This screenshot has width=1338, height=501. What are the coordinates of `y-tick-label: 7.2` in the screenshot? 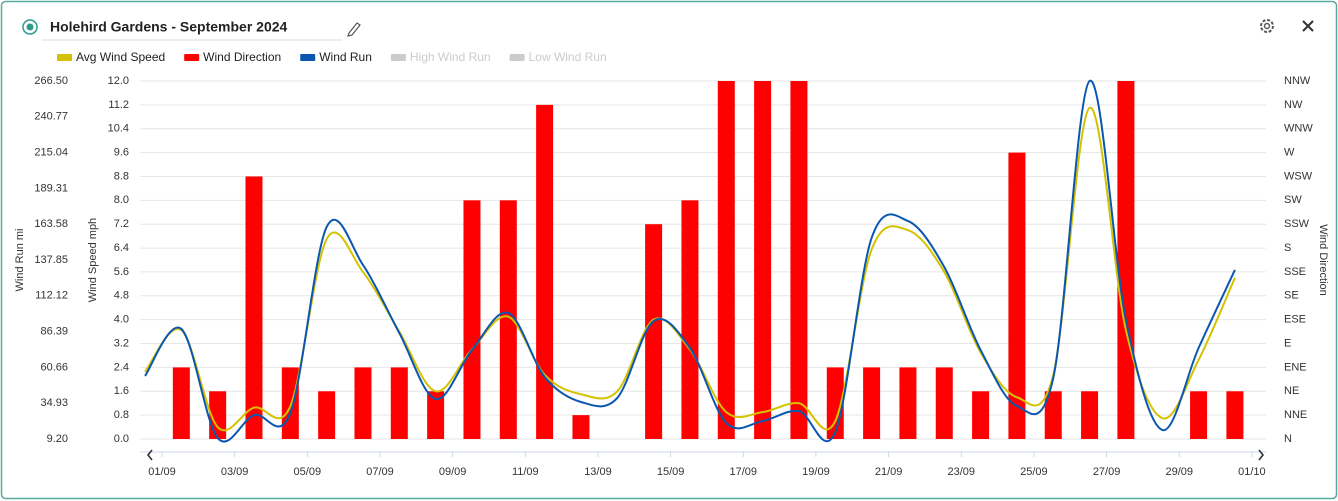 It's located at (121, 224).